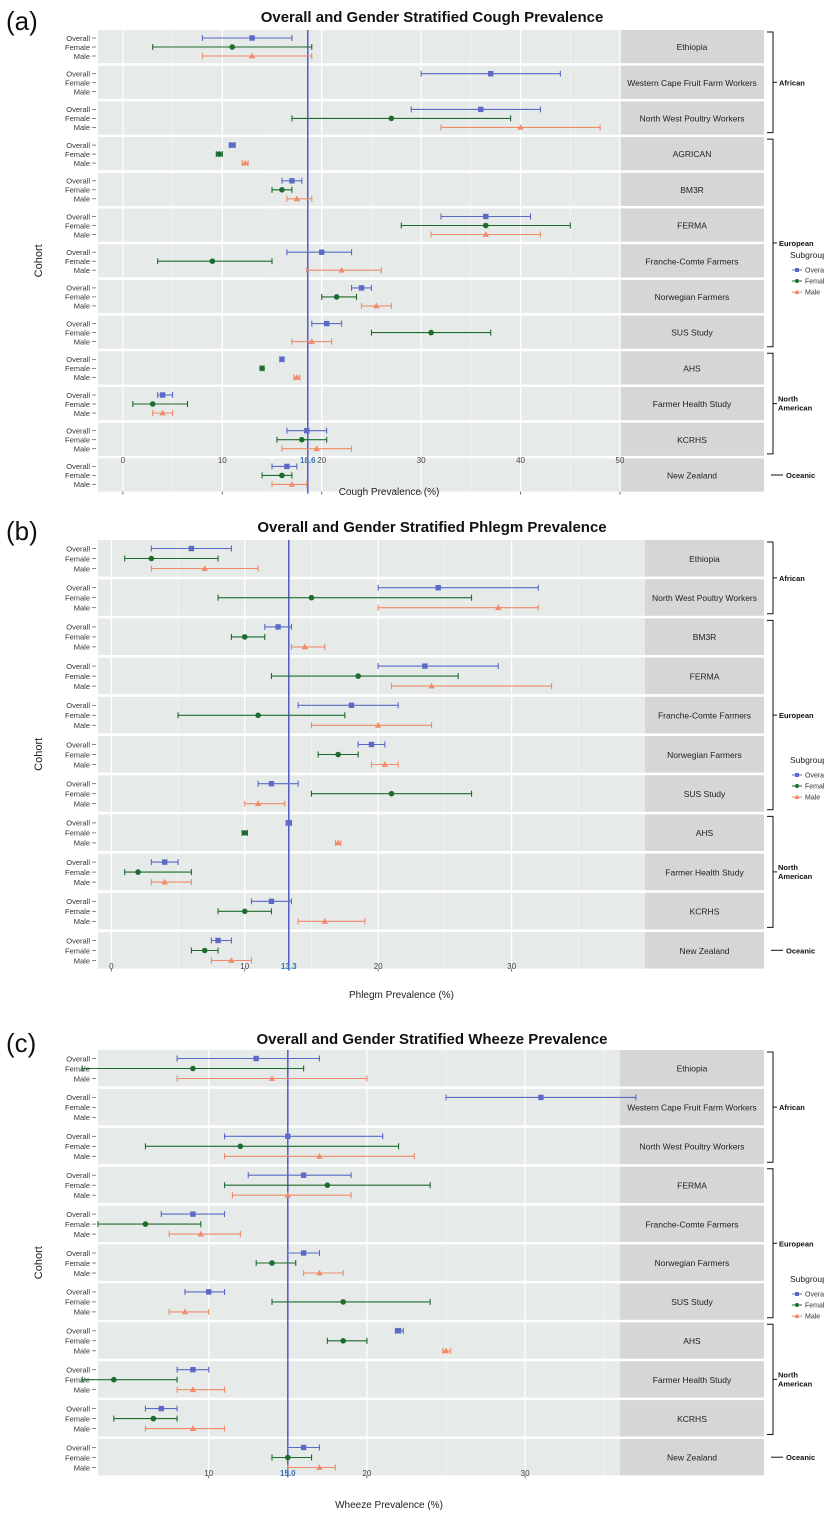  Describe the element at coordinates (792, 578) in the screenshot. I see `region-label: African` at that location.